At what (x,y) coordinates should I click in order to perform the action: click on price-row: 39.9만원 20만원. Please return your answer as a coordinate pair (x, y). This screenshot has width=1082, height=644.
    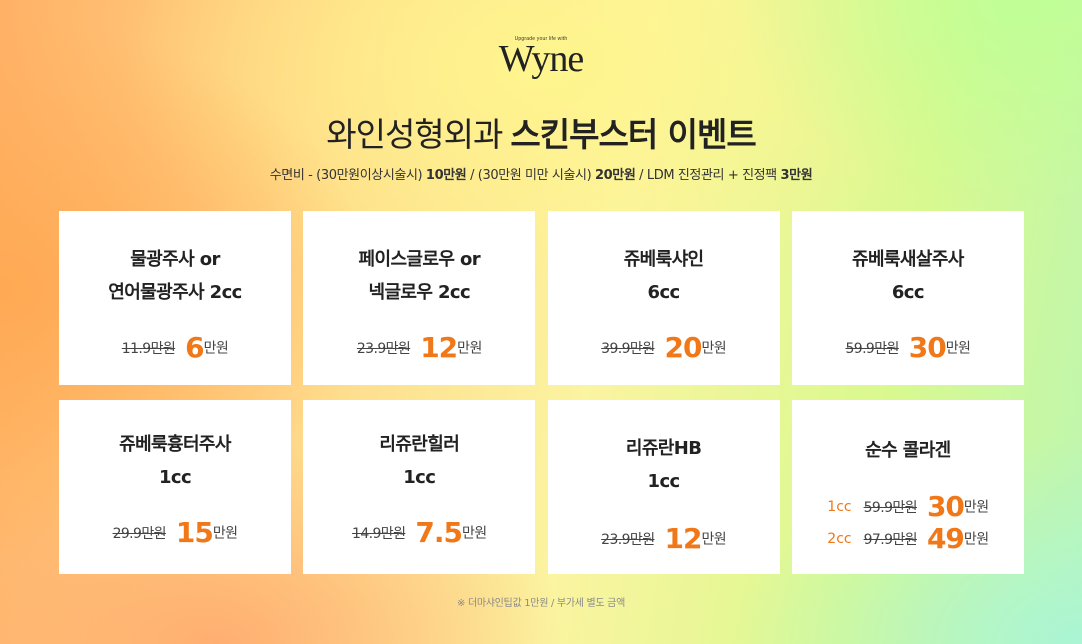
    Looking at the image, I should click on (664, 347).